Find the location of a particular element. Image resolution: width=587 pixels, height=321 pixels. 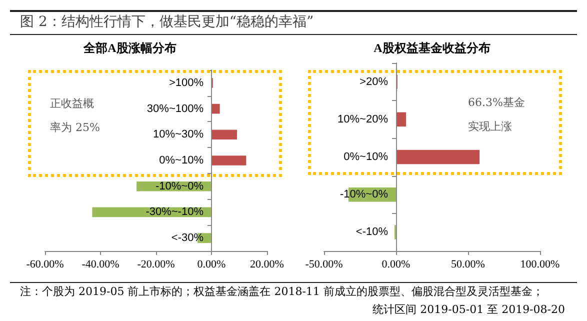

x-tick-label: -40.00% is located at coordinates (101, 264).